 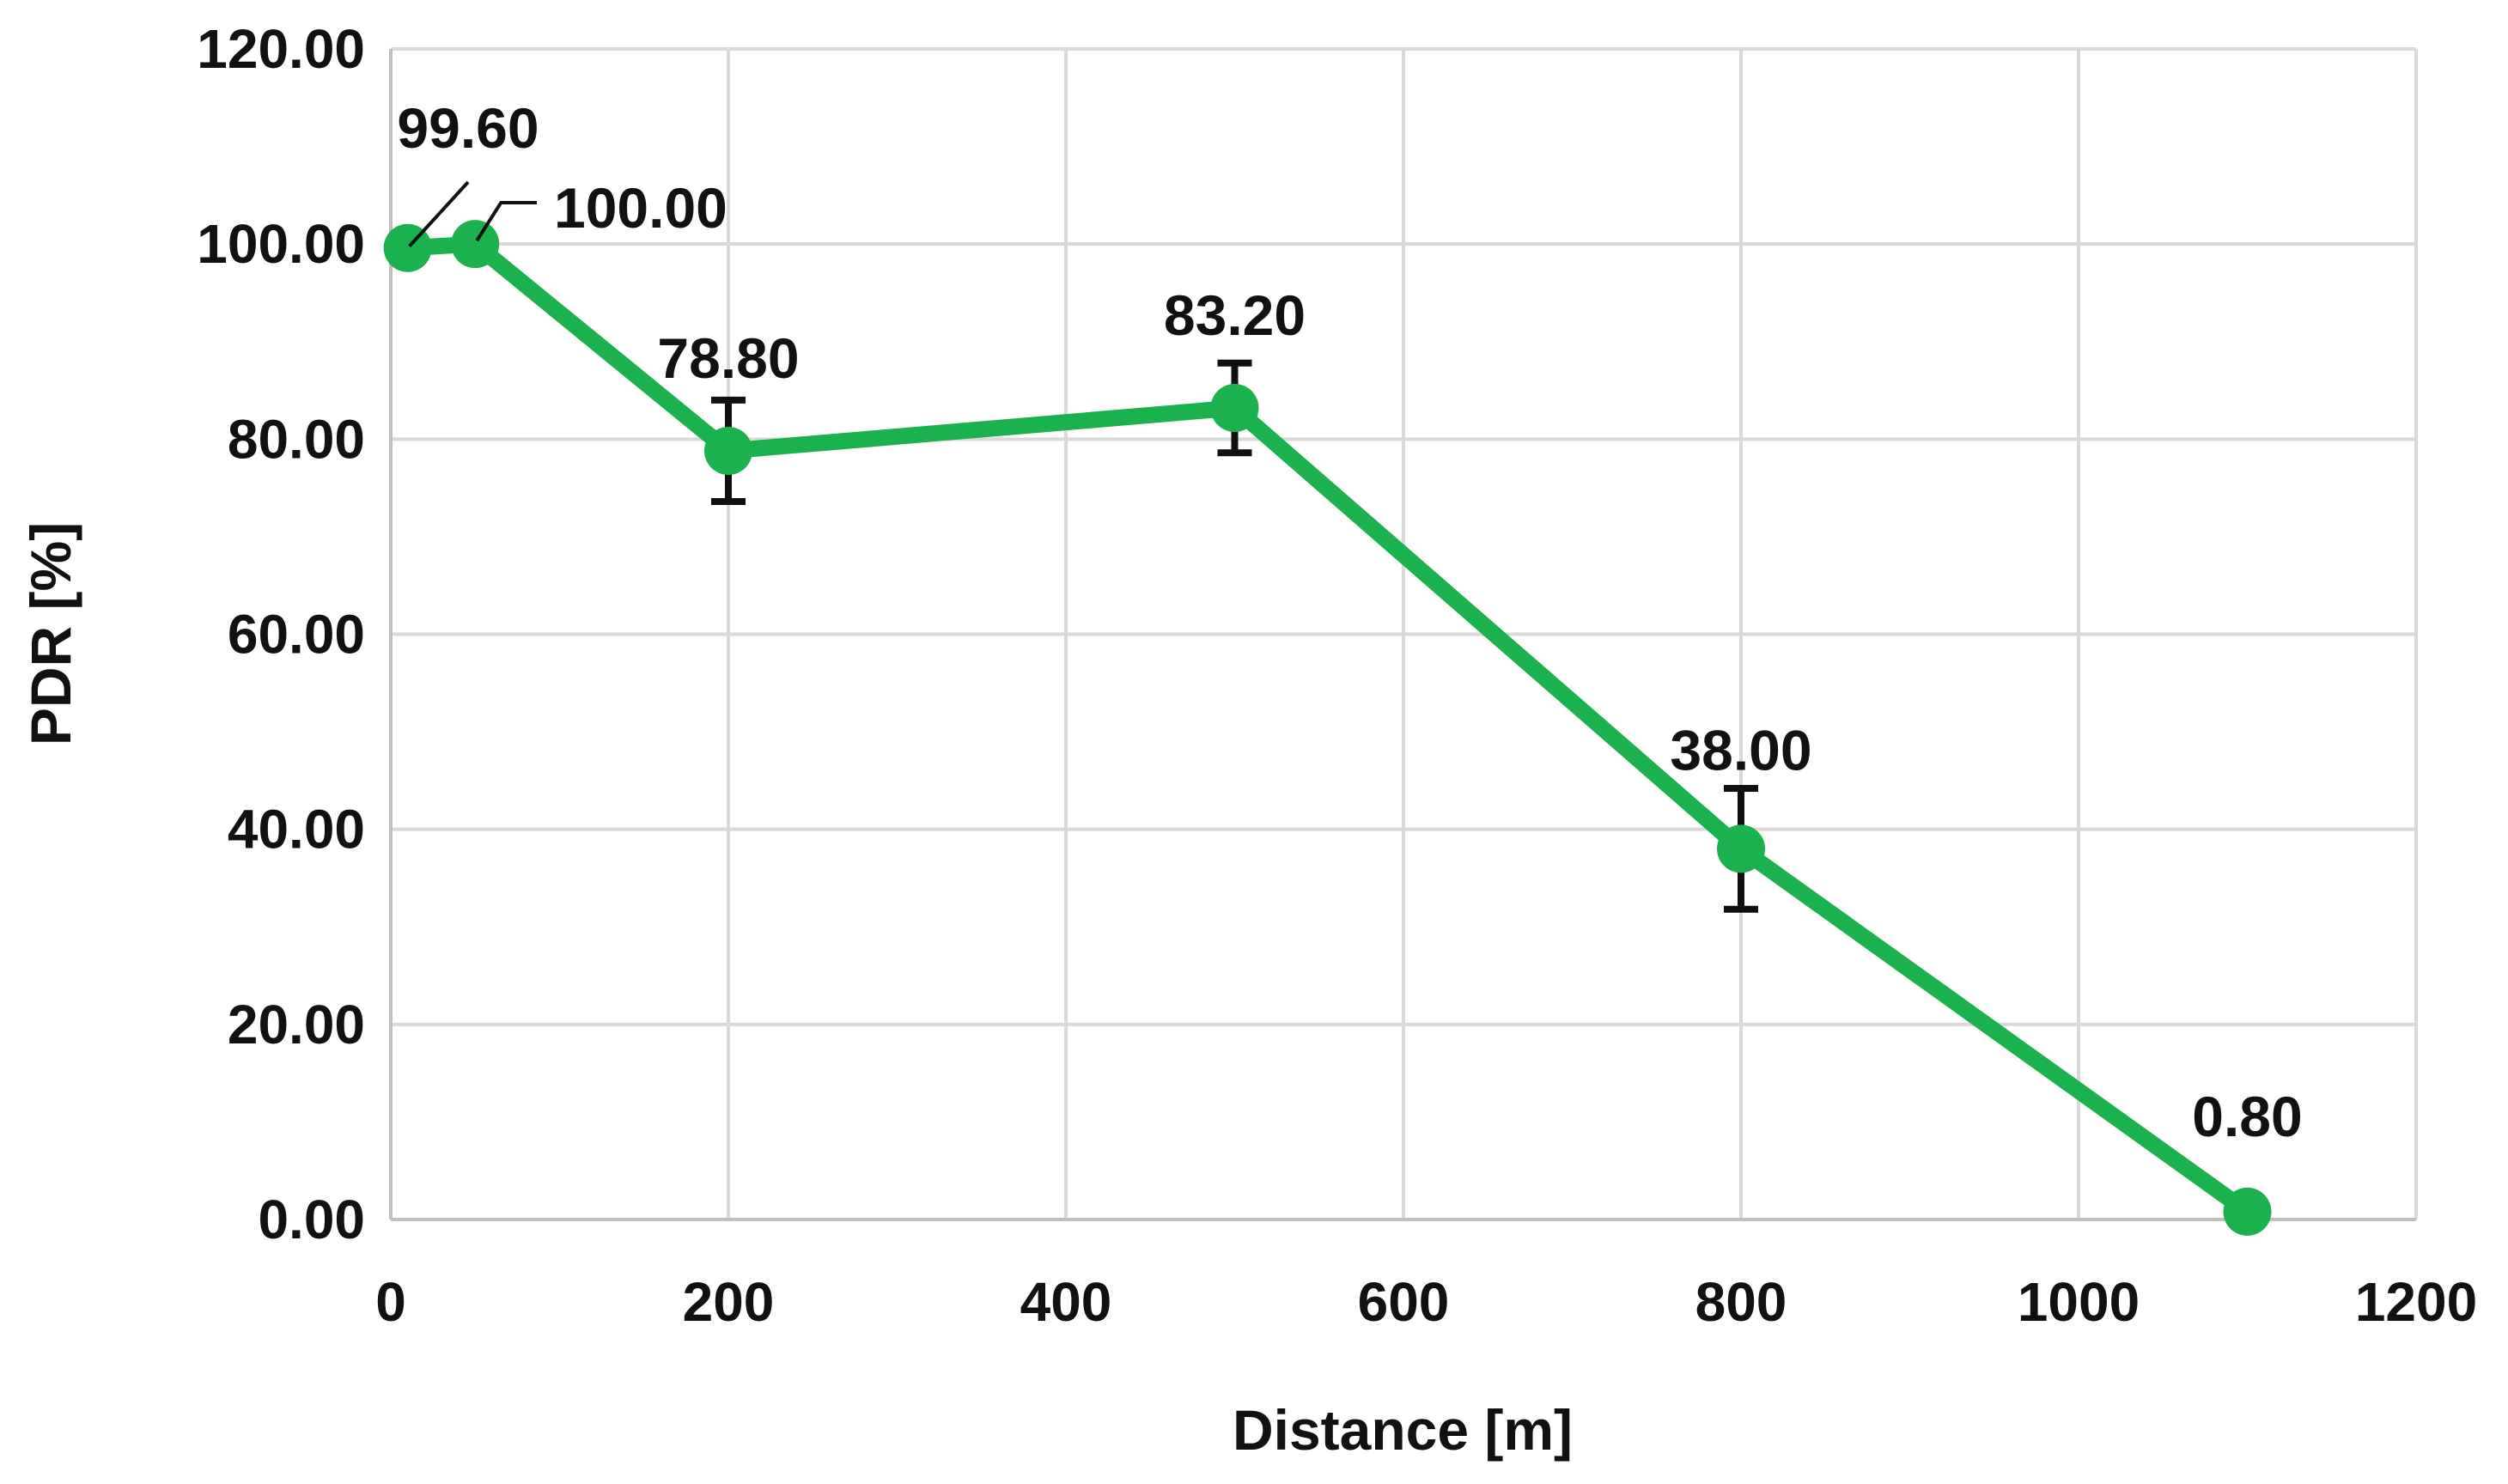 What do you see at coordinates (311, 1219) in the screenshot?
I see `y-tick-label: 0.00` at bounding box center [311, 1219].